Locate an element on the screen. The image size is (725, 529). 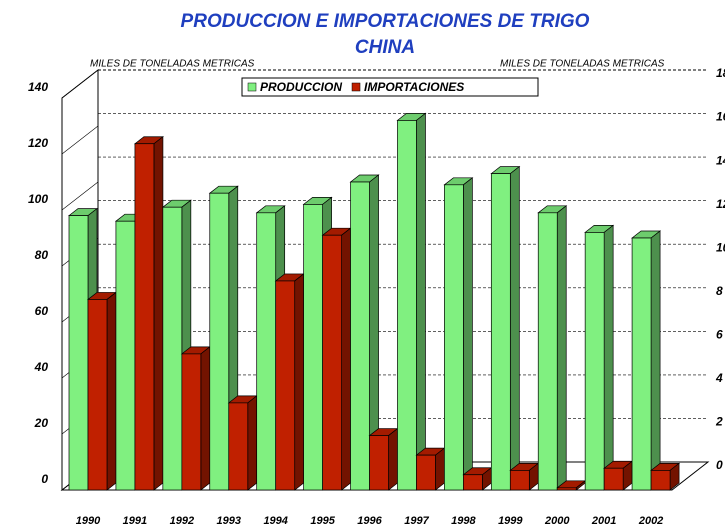
y-tick-label: 60 is located at coordinates (42, 311).